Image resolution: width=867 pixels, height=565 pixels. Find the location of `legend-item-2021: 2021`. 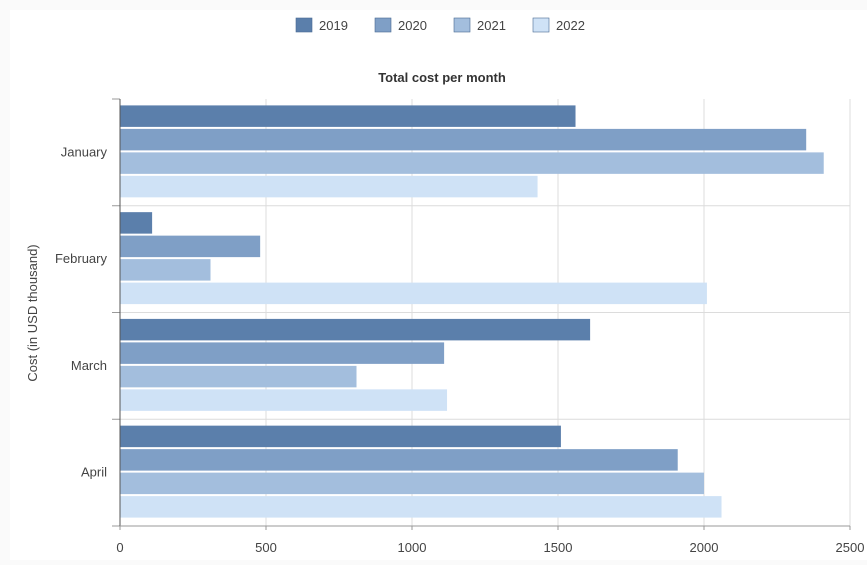

legend-item-2021: 2021 is located at coordinates (479, 25).